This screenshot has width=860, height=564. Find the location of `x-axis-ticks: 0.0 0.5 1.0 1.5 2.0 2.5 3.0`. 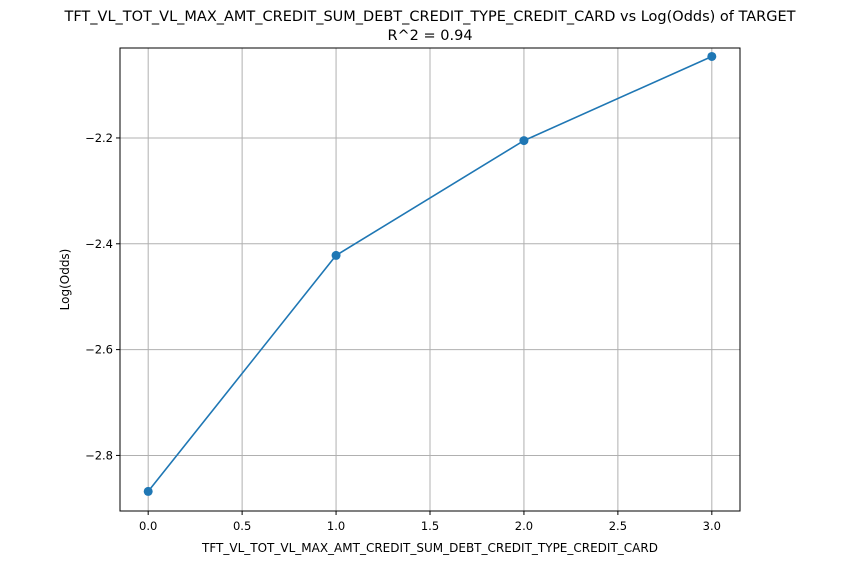

x-axis-ticks: 0.0 0.5 1.0 1.5 2.0 2.5 3.0 is located at coordinates (430, 522).